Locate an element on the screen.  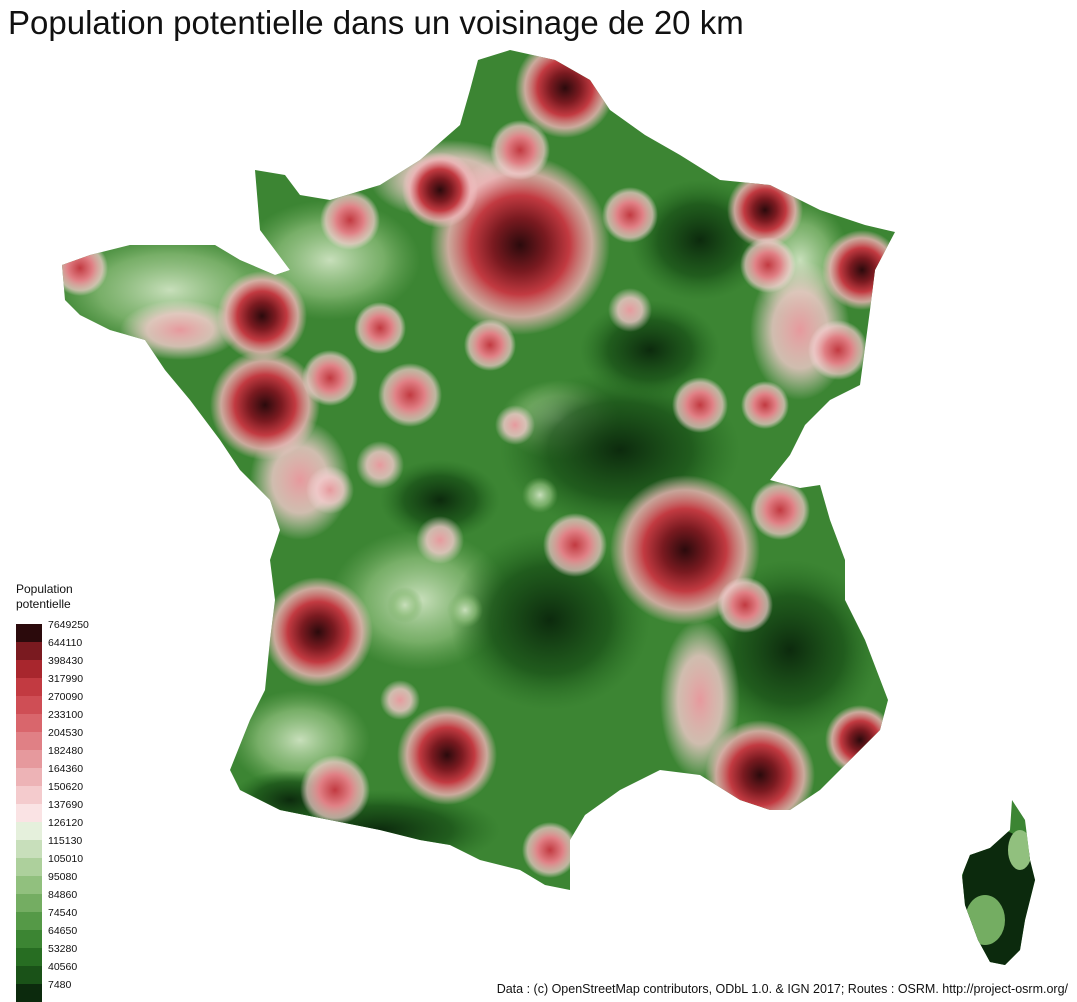
legend-label: 317990 is located at coordinates (66, 679).